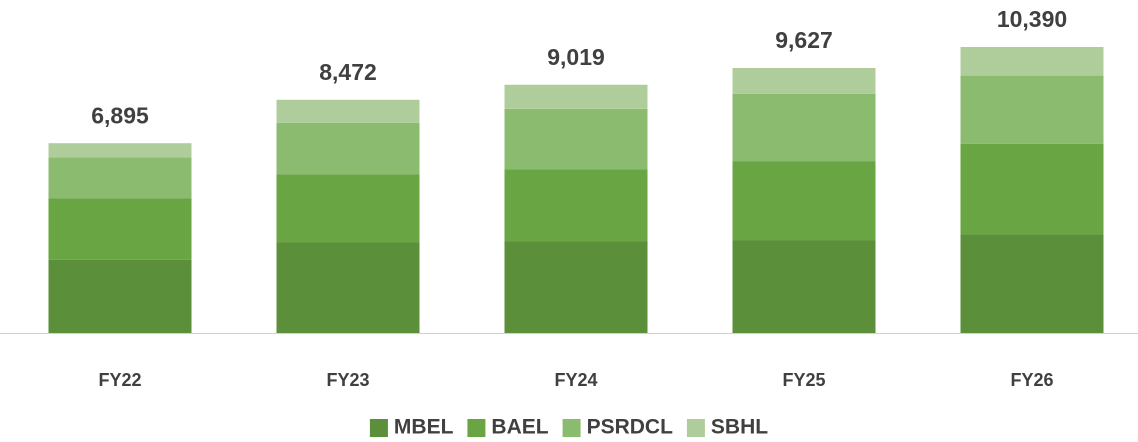 The image size is (1138, 442). Describe the element at coordinates (348, 72) in the screenshot. I see `total-label: 8,472` at that location.